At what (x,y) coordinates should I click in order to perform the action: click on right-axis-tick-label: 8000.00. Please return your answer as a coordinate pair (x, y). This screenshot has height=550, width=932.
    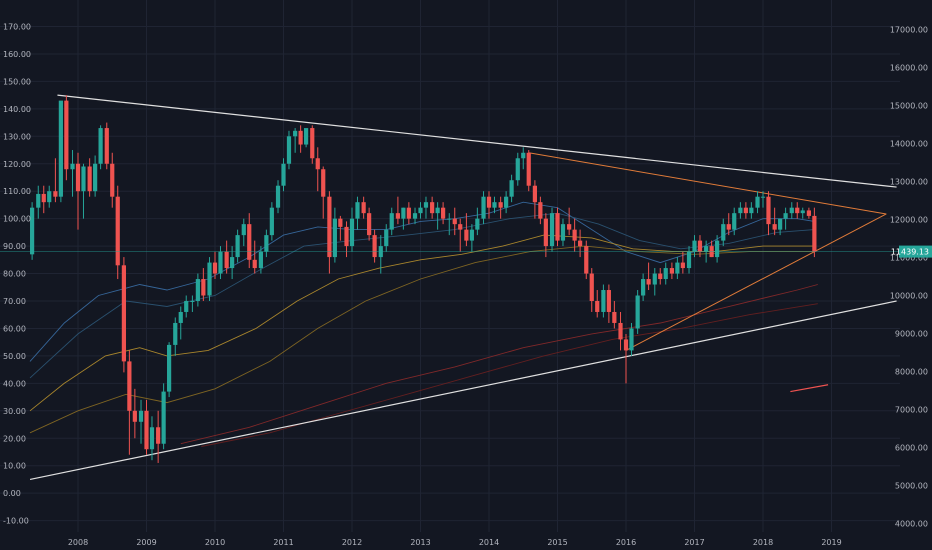
    Looking at the image, I should click on (911, 372).